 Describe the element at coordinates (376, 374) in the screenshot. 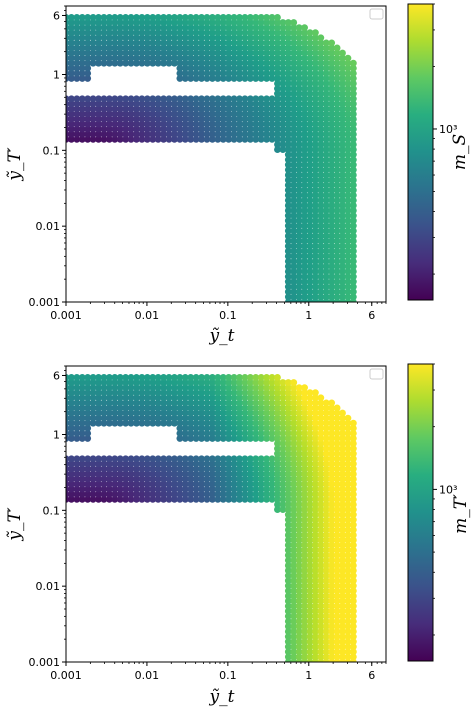

I see `legend-box-bottom` at that location.